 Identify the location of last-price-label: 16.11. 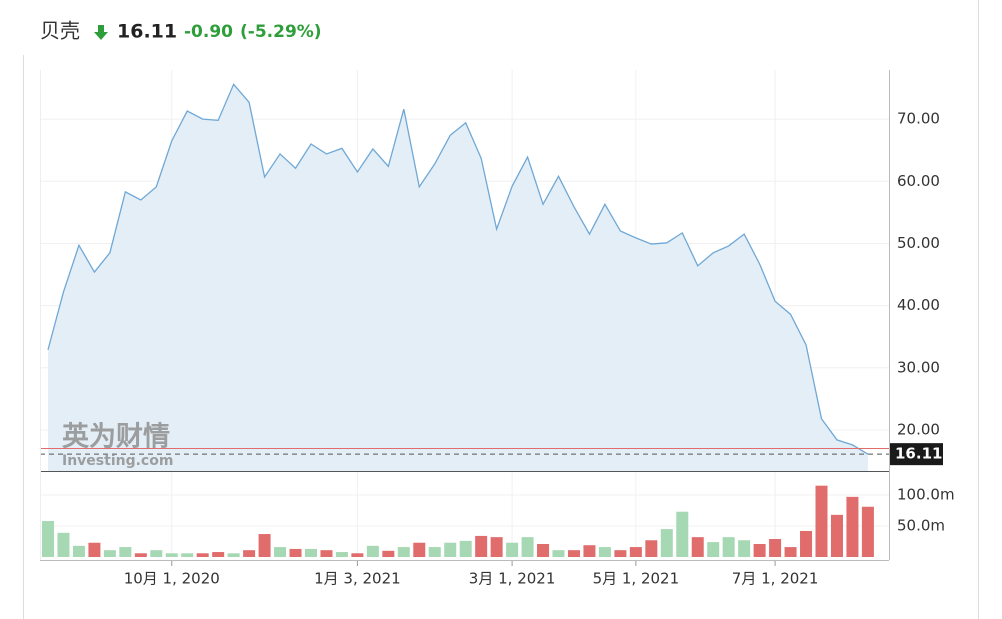
(918, 454).